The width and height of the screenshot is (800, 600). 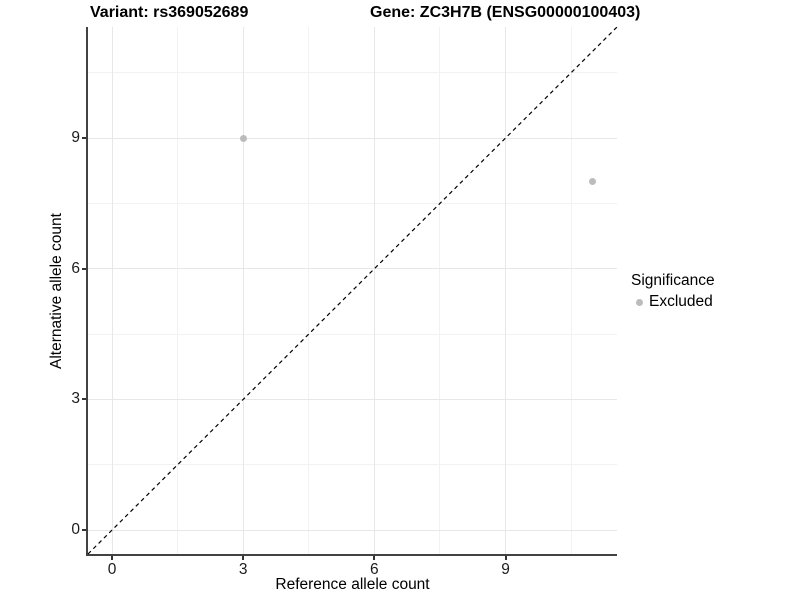 I want to click on x-tick-label: 9, so click(x=505, y=569).